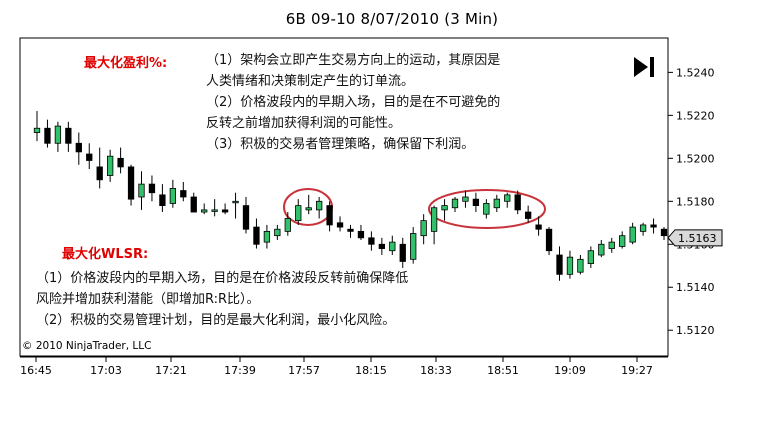  Describe the element at coordinates (171, 370) in the screenshot. I see `x-tick-label: 17:21` at that location.